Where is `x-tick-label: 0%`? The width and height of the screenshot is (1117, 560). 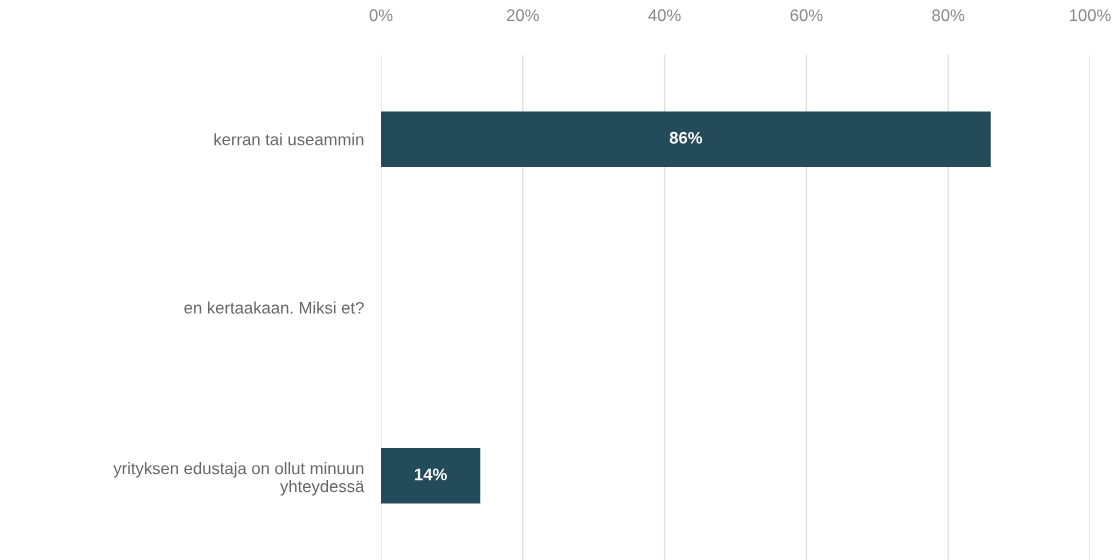 x-tick-label: 0% is located at coordinates (381, 15).